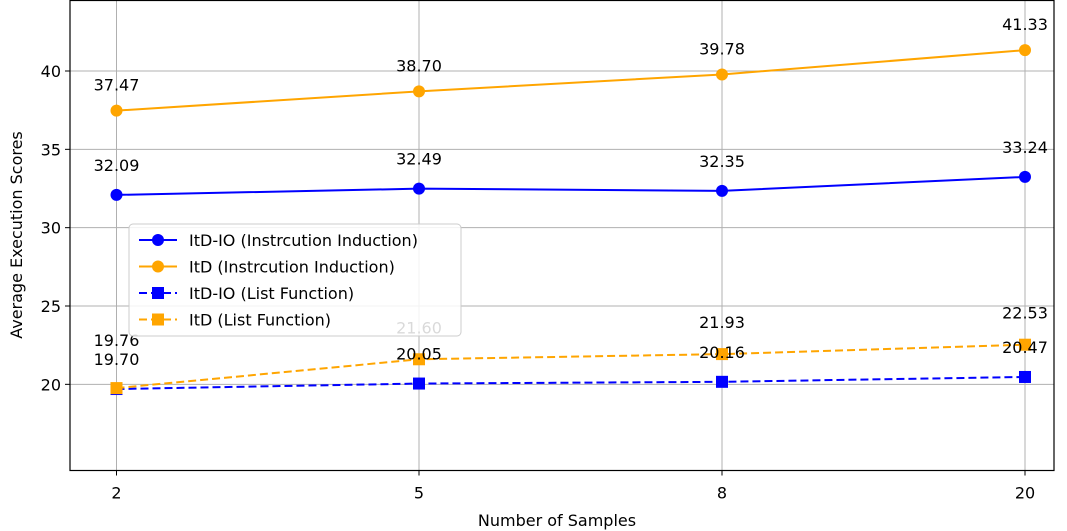  Describe the element at coordinates (722, 48) in the screenshot. I see `data-label: 39.78` at that location.